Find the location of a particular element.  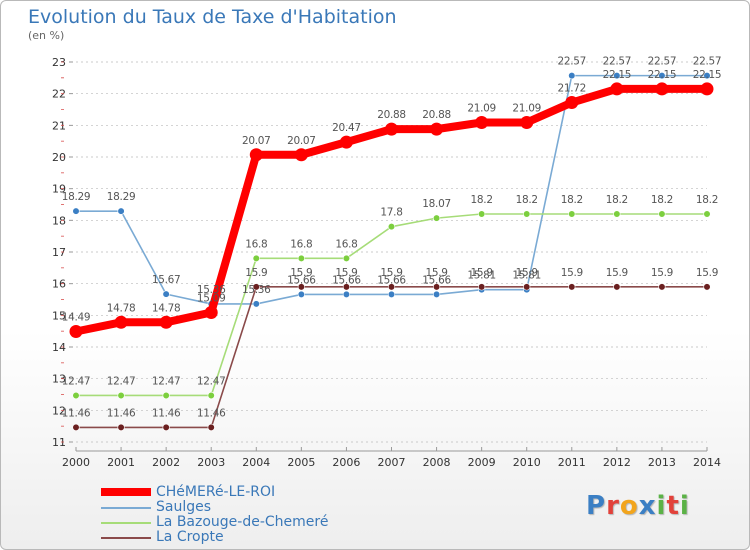

logo-letter: t is located at coordinates (673, 506).